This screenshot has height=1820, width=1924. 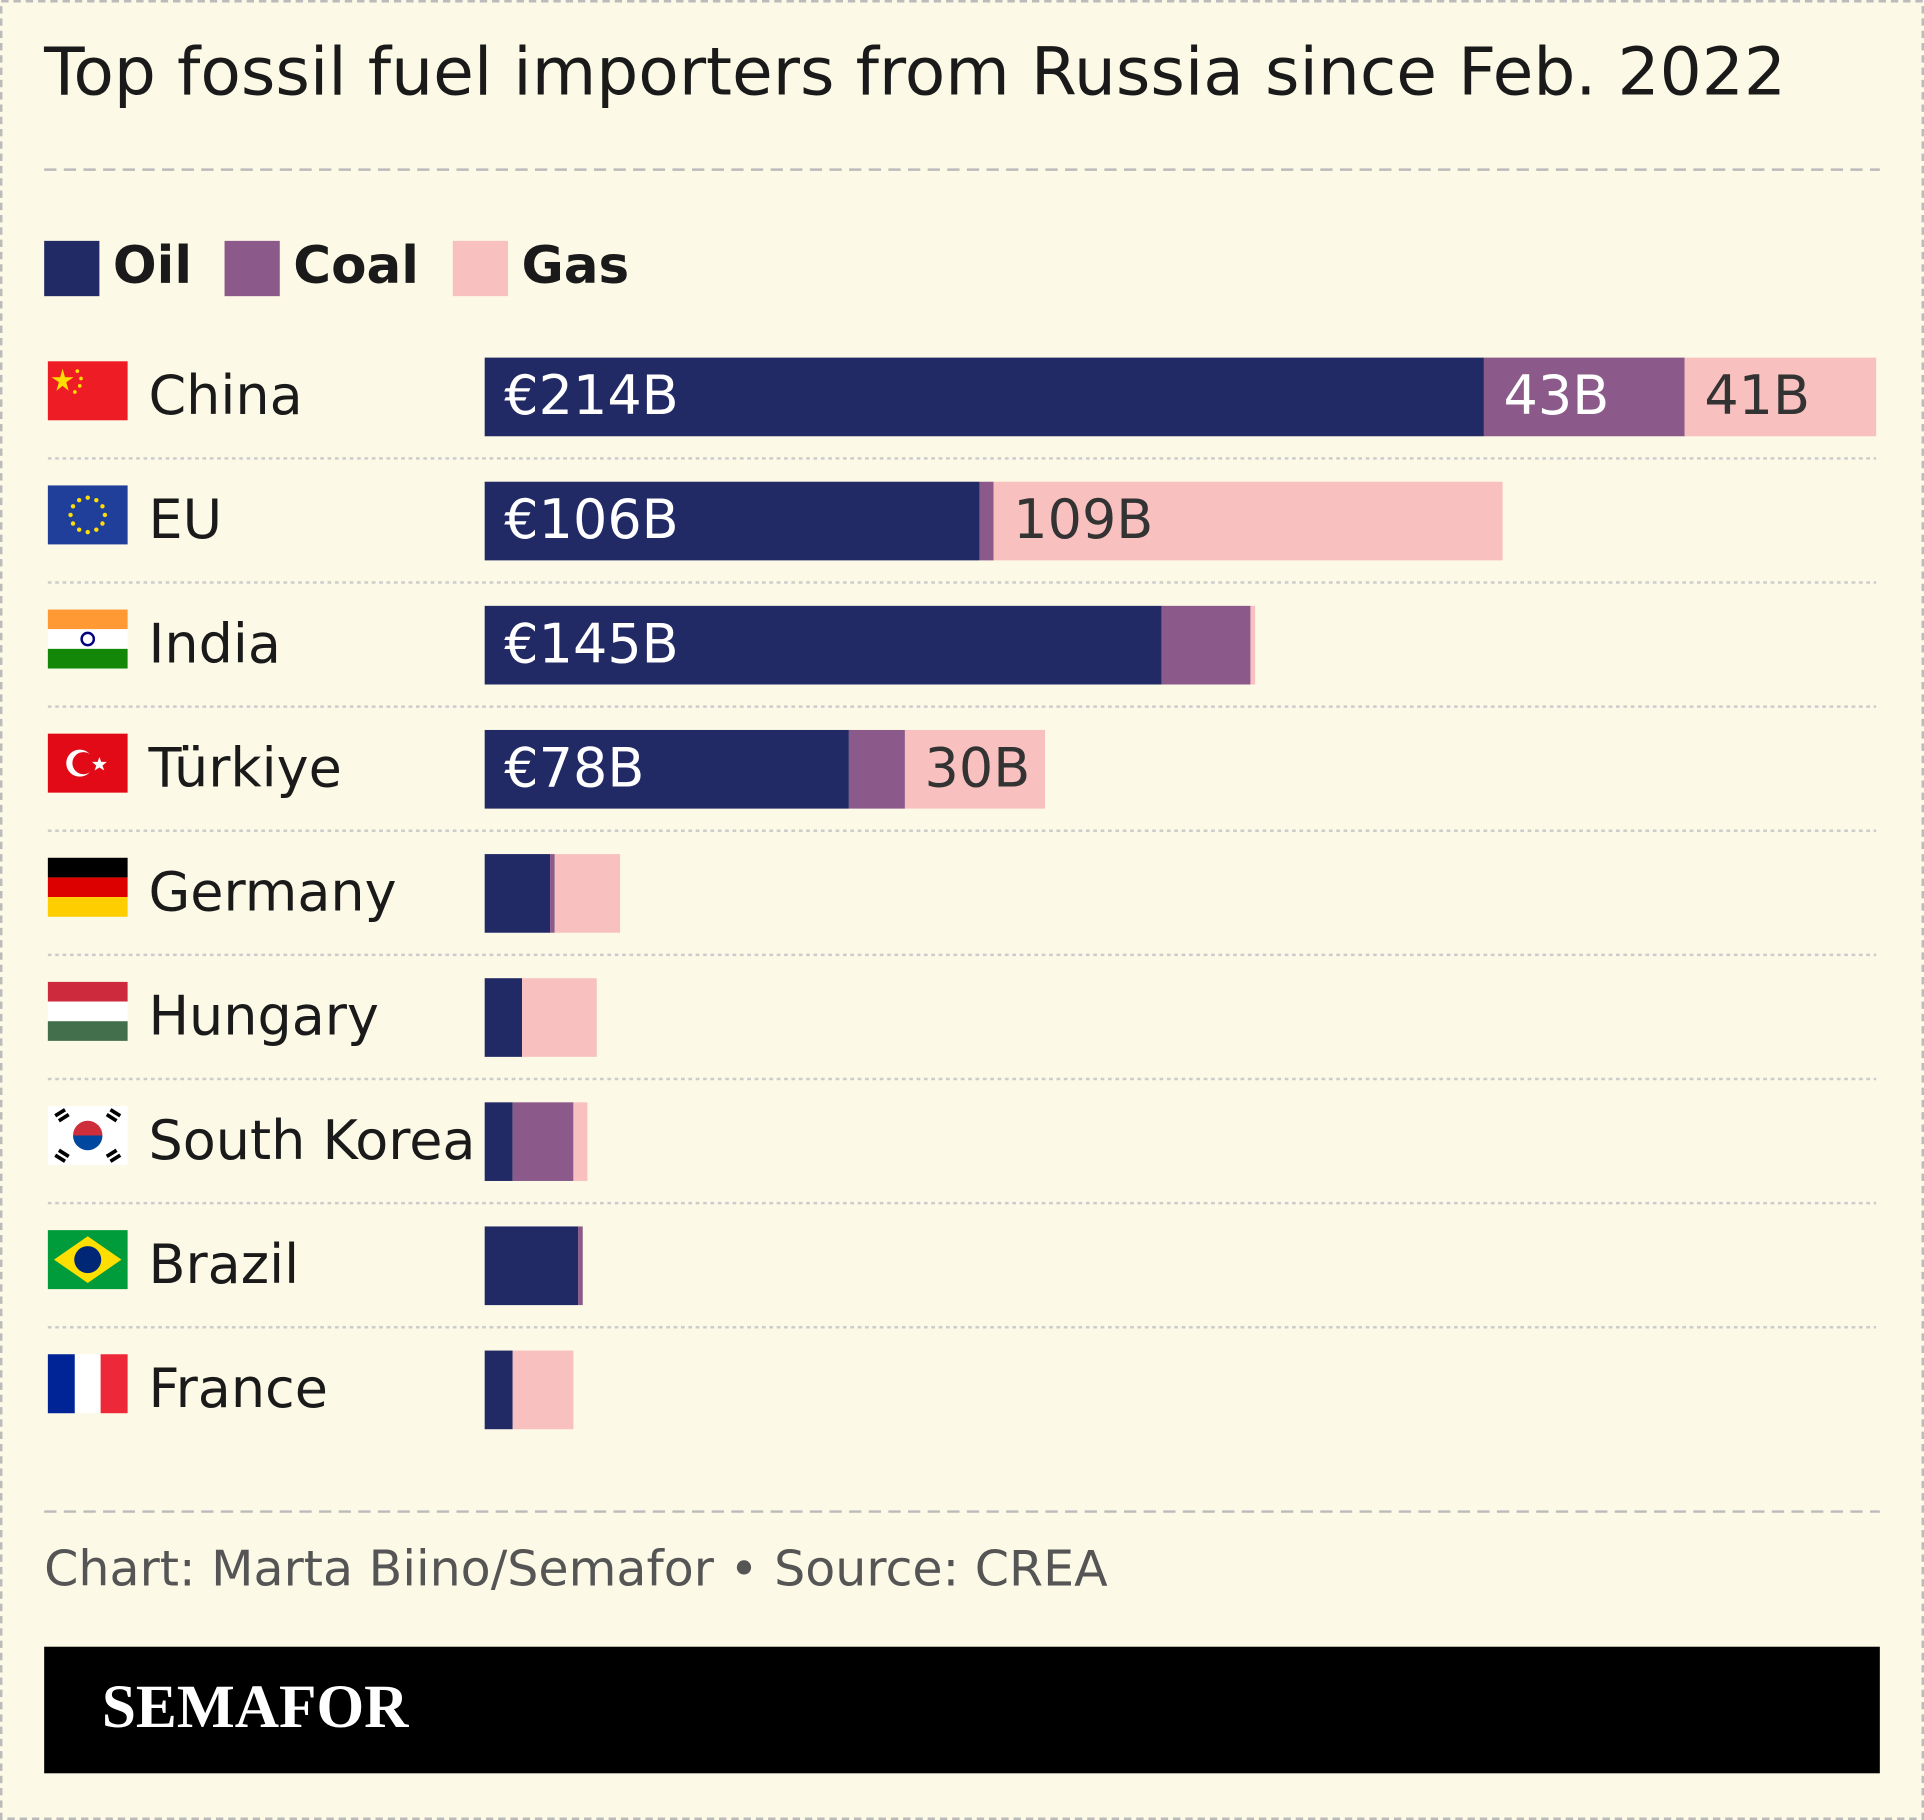 What do you see at coordinates (223, 1264) in the screenshot?
I see `category-label: Brazil` at bounding box center [223, 1264].